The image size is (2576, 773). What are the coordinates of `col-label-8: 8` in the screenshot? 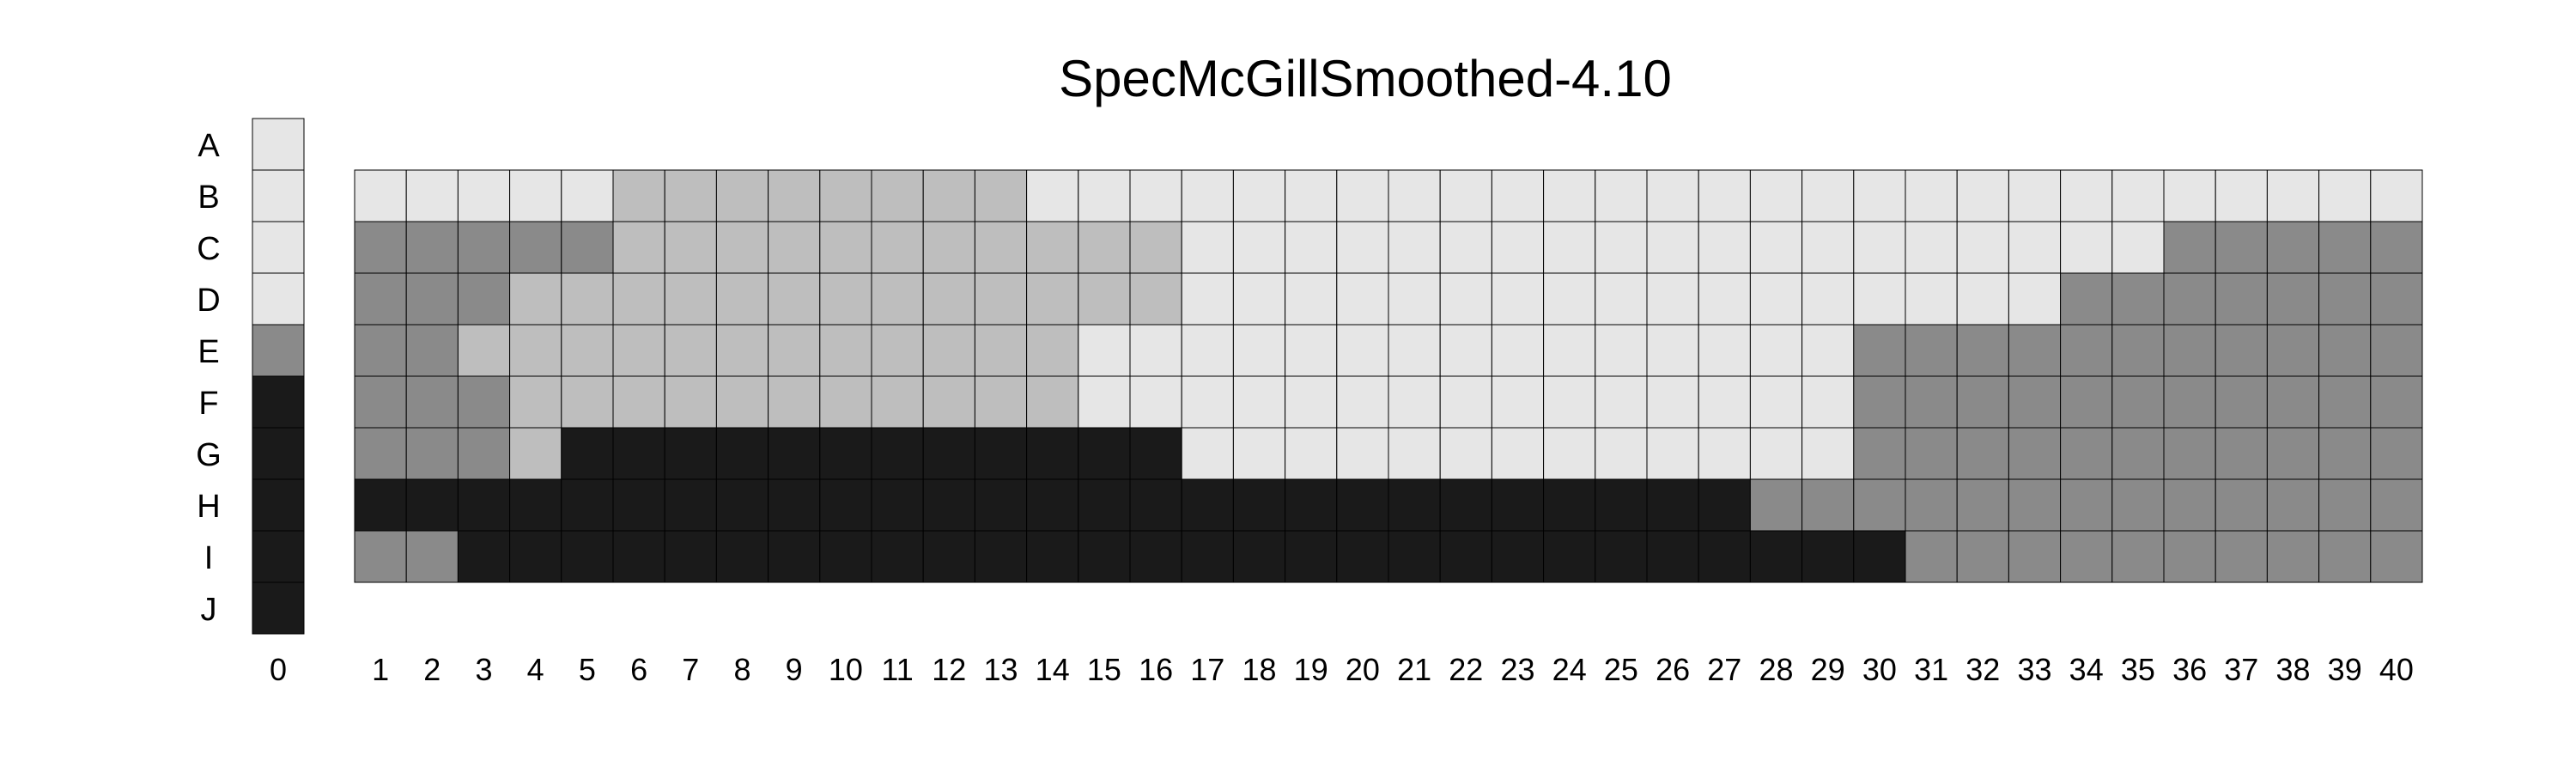 It's located at (742, 669).